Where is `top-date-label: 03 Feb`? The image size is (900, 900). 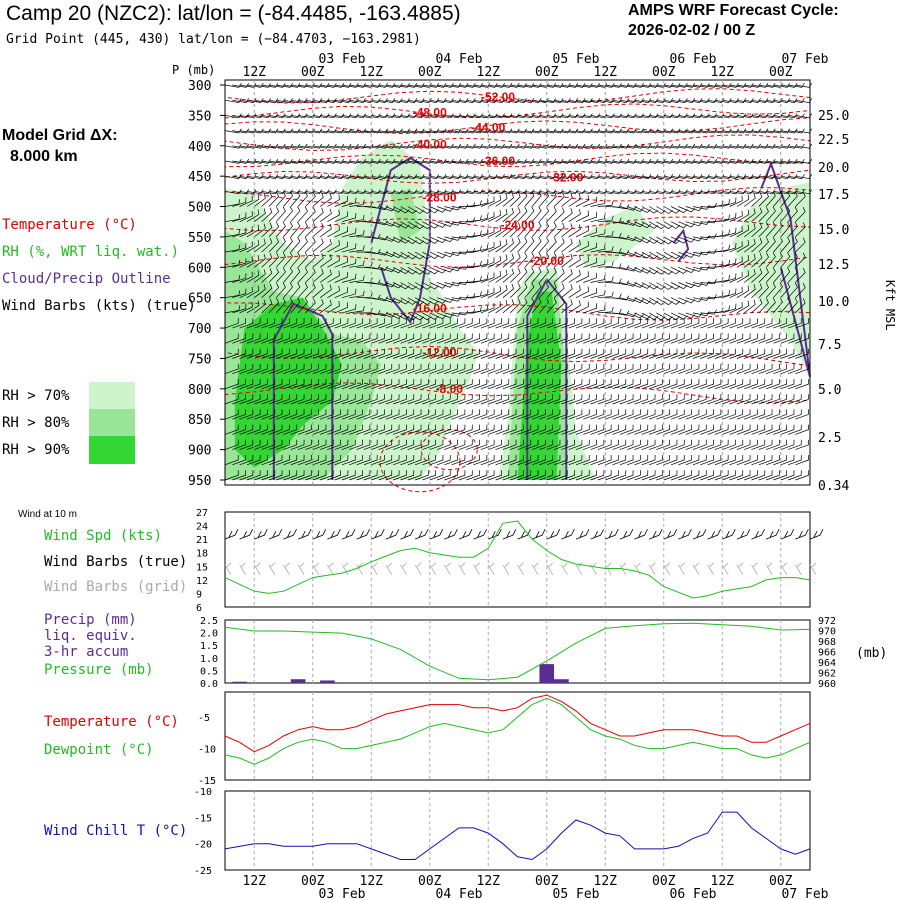 top-date-label: 03 Feb is located at coordinates (342, 59).